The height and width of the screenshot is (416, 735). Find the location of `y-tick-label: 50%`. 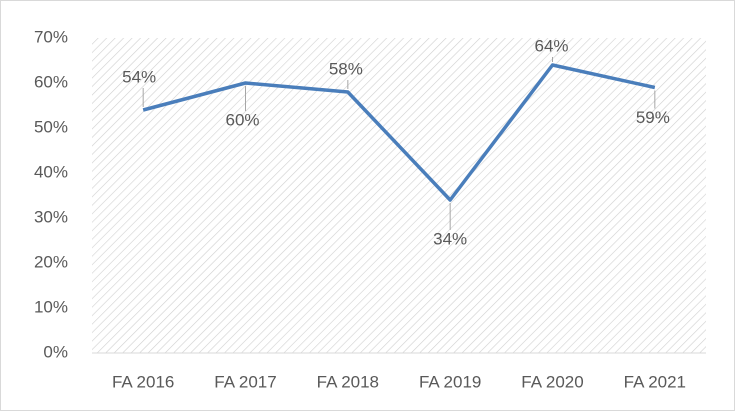

y-tick-label: 50% is located at coordinates (51, 126).